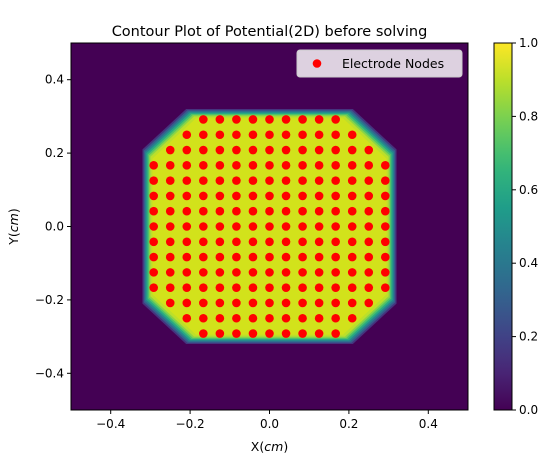 The image size is (556, 455). Describe the element at coordinates (428, 424) in the screenshot. I see `x-tick-label: 0.4` at that location.